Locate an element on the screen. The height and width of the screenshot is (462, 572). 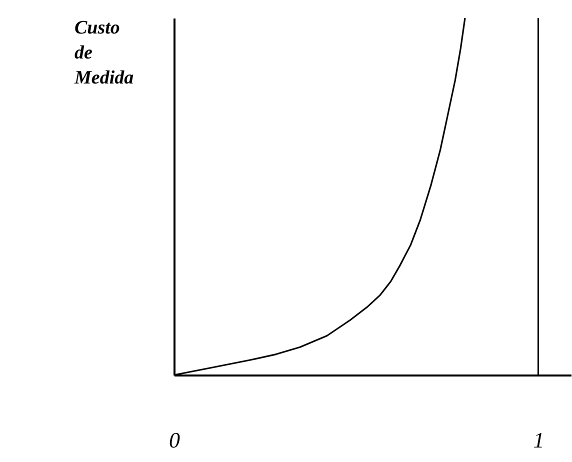
x-tick-label: 0 is located at coordinates (174, 440).